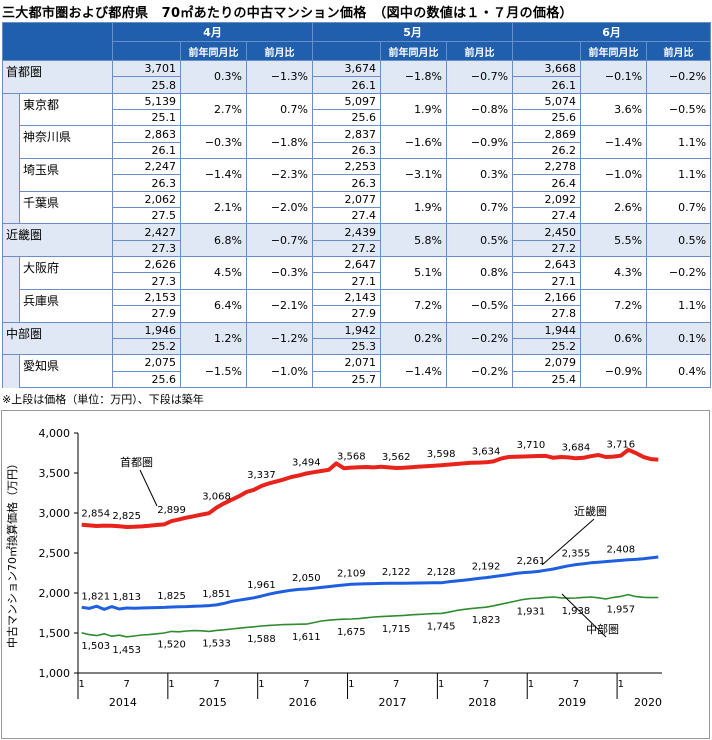 The height and width of the screenshot is (740, 712). Describe the element at coordinates (171, 510) in the screenshot. I see `data-label: 2,899` at that location.